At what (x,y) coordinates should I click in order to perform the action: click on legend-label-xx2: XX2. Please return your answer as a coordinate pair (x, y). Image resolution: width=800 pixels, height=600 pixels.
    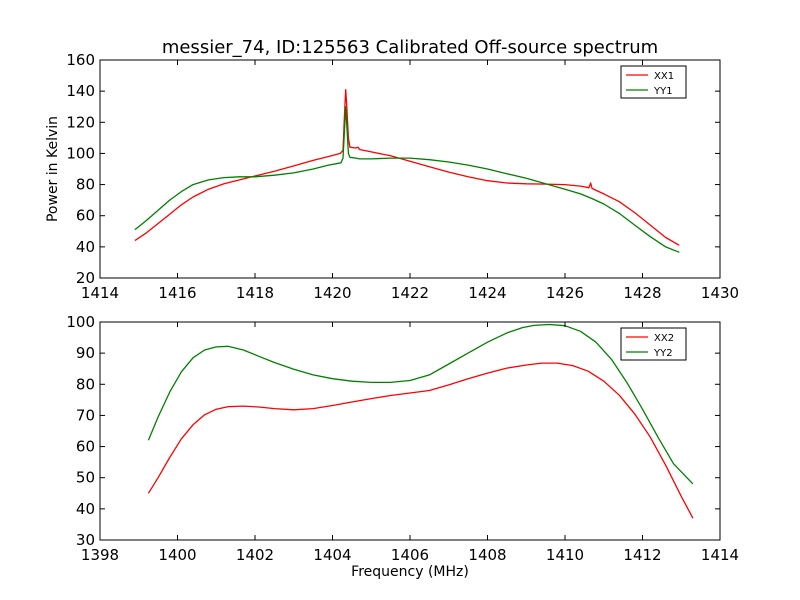
    Looking at the image, I should click on (664, 338).